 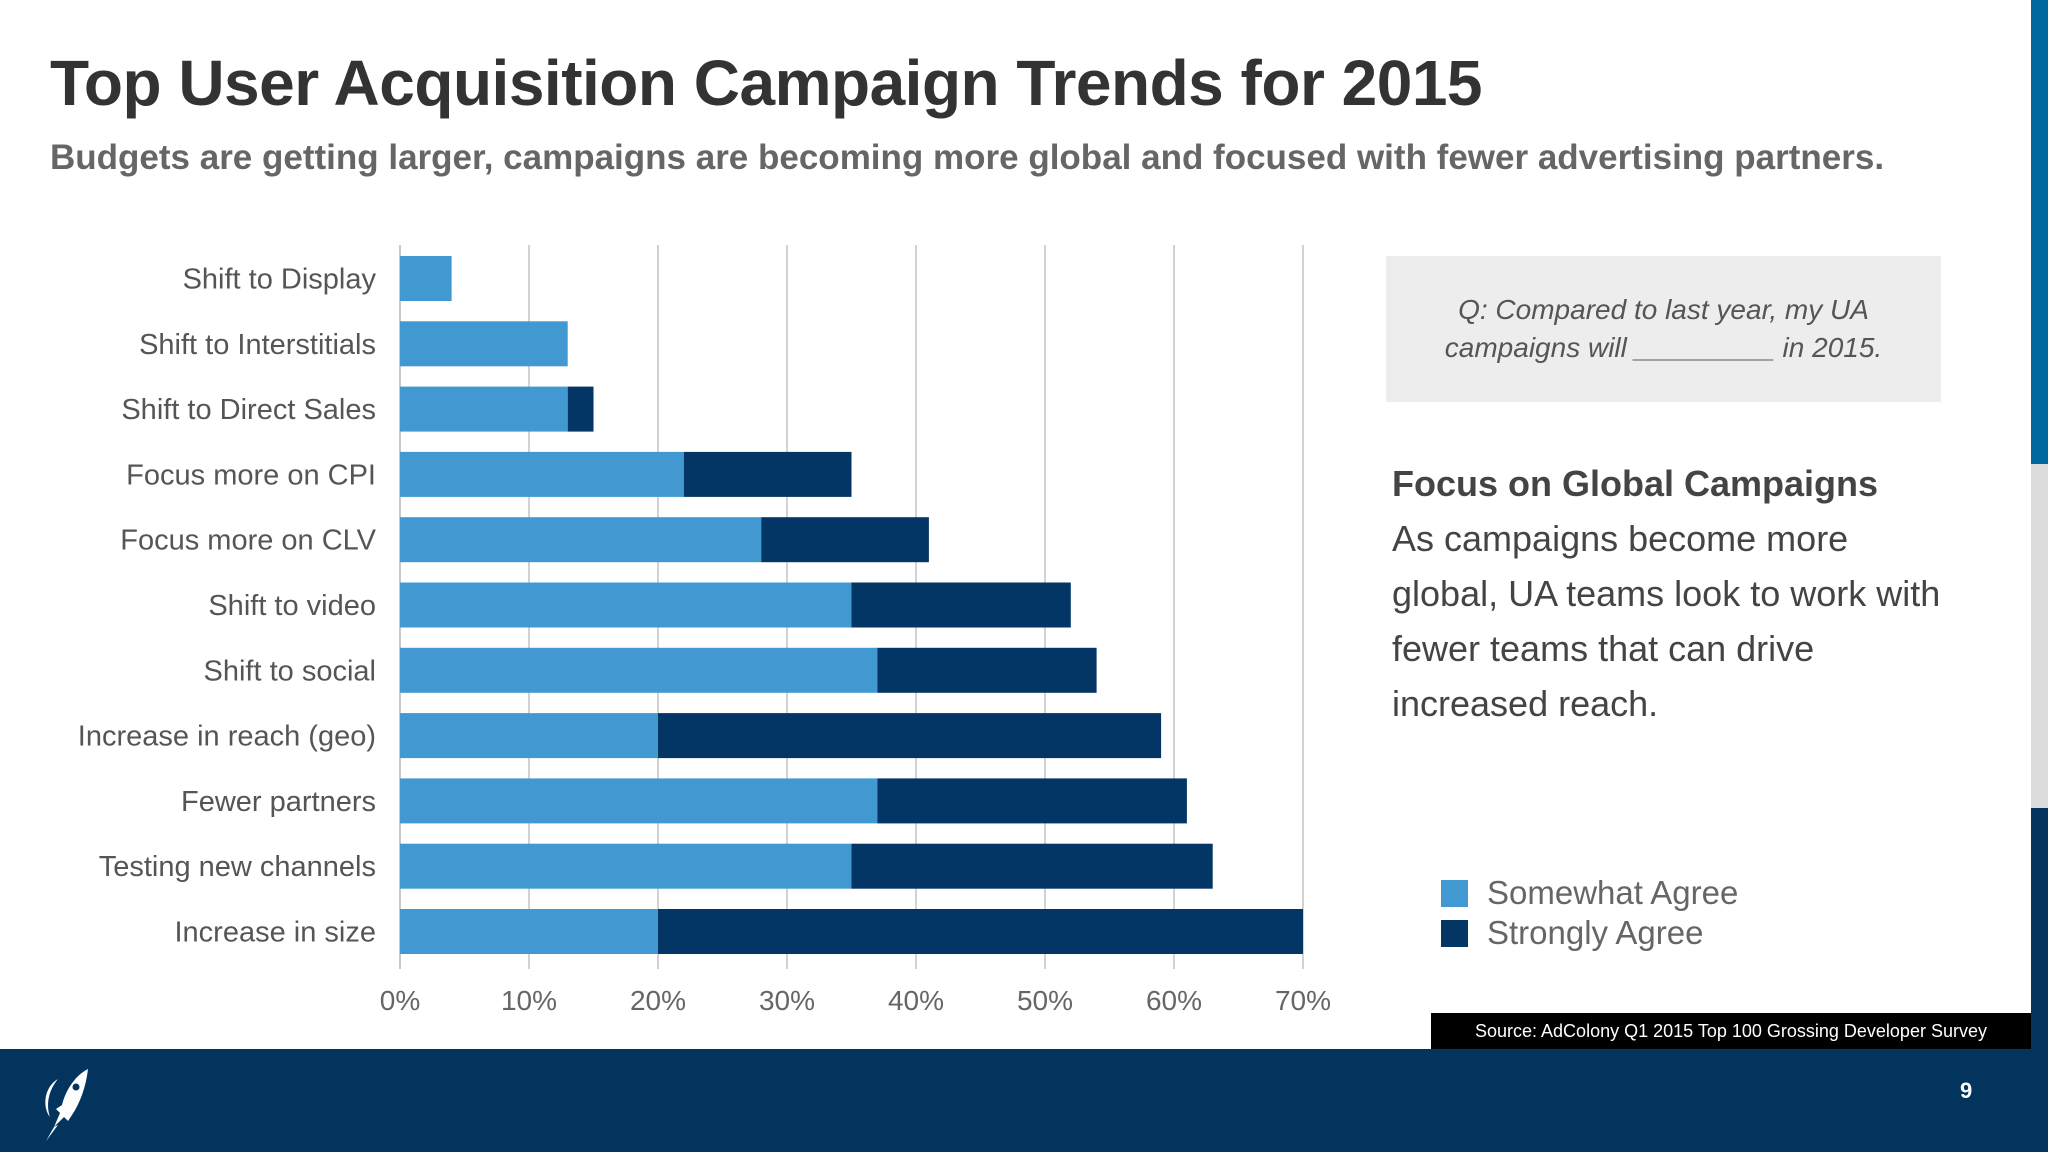 I want to click on accent-strip-blue, so click(x=2039, y=232).